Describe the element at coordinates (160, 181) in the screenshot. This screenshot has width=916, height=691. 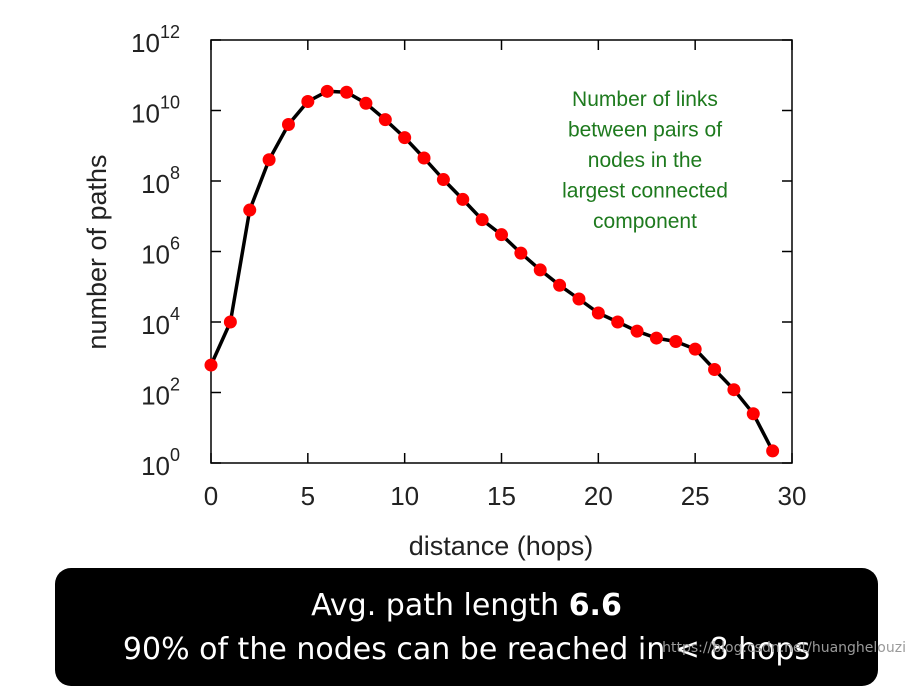
I see `y-tick-label: 10⁸` at that location.